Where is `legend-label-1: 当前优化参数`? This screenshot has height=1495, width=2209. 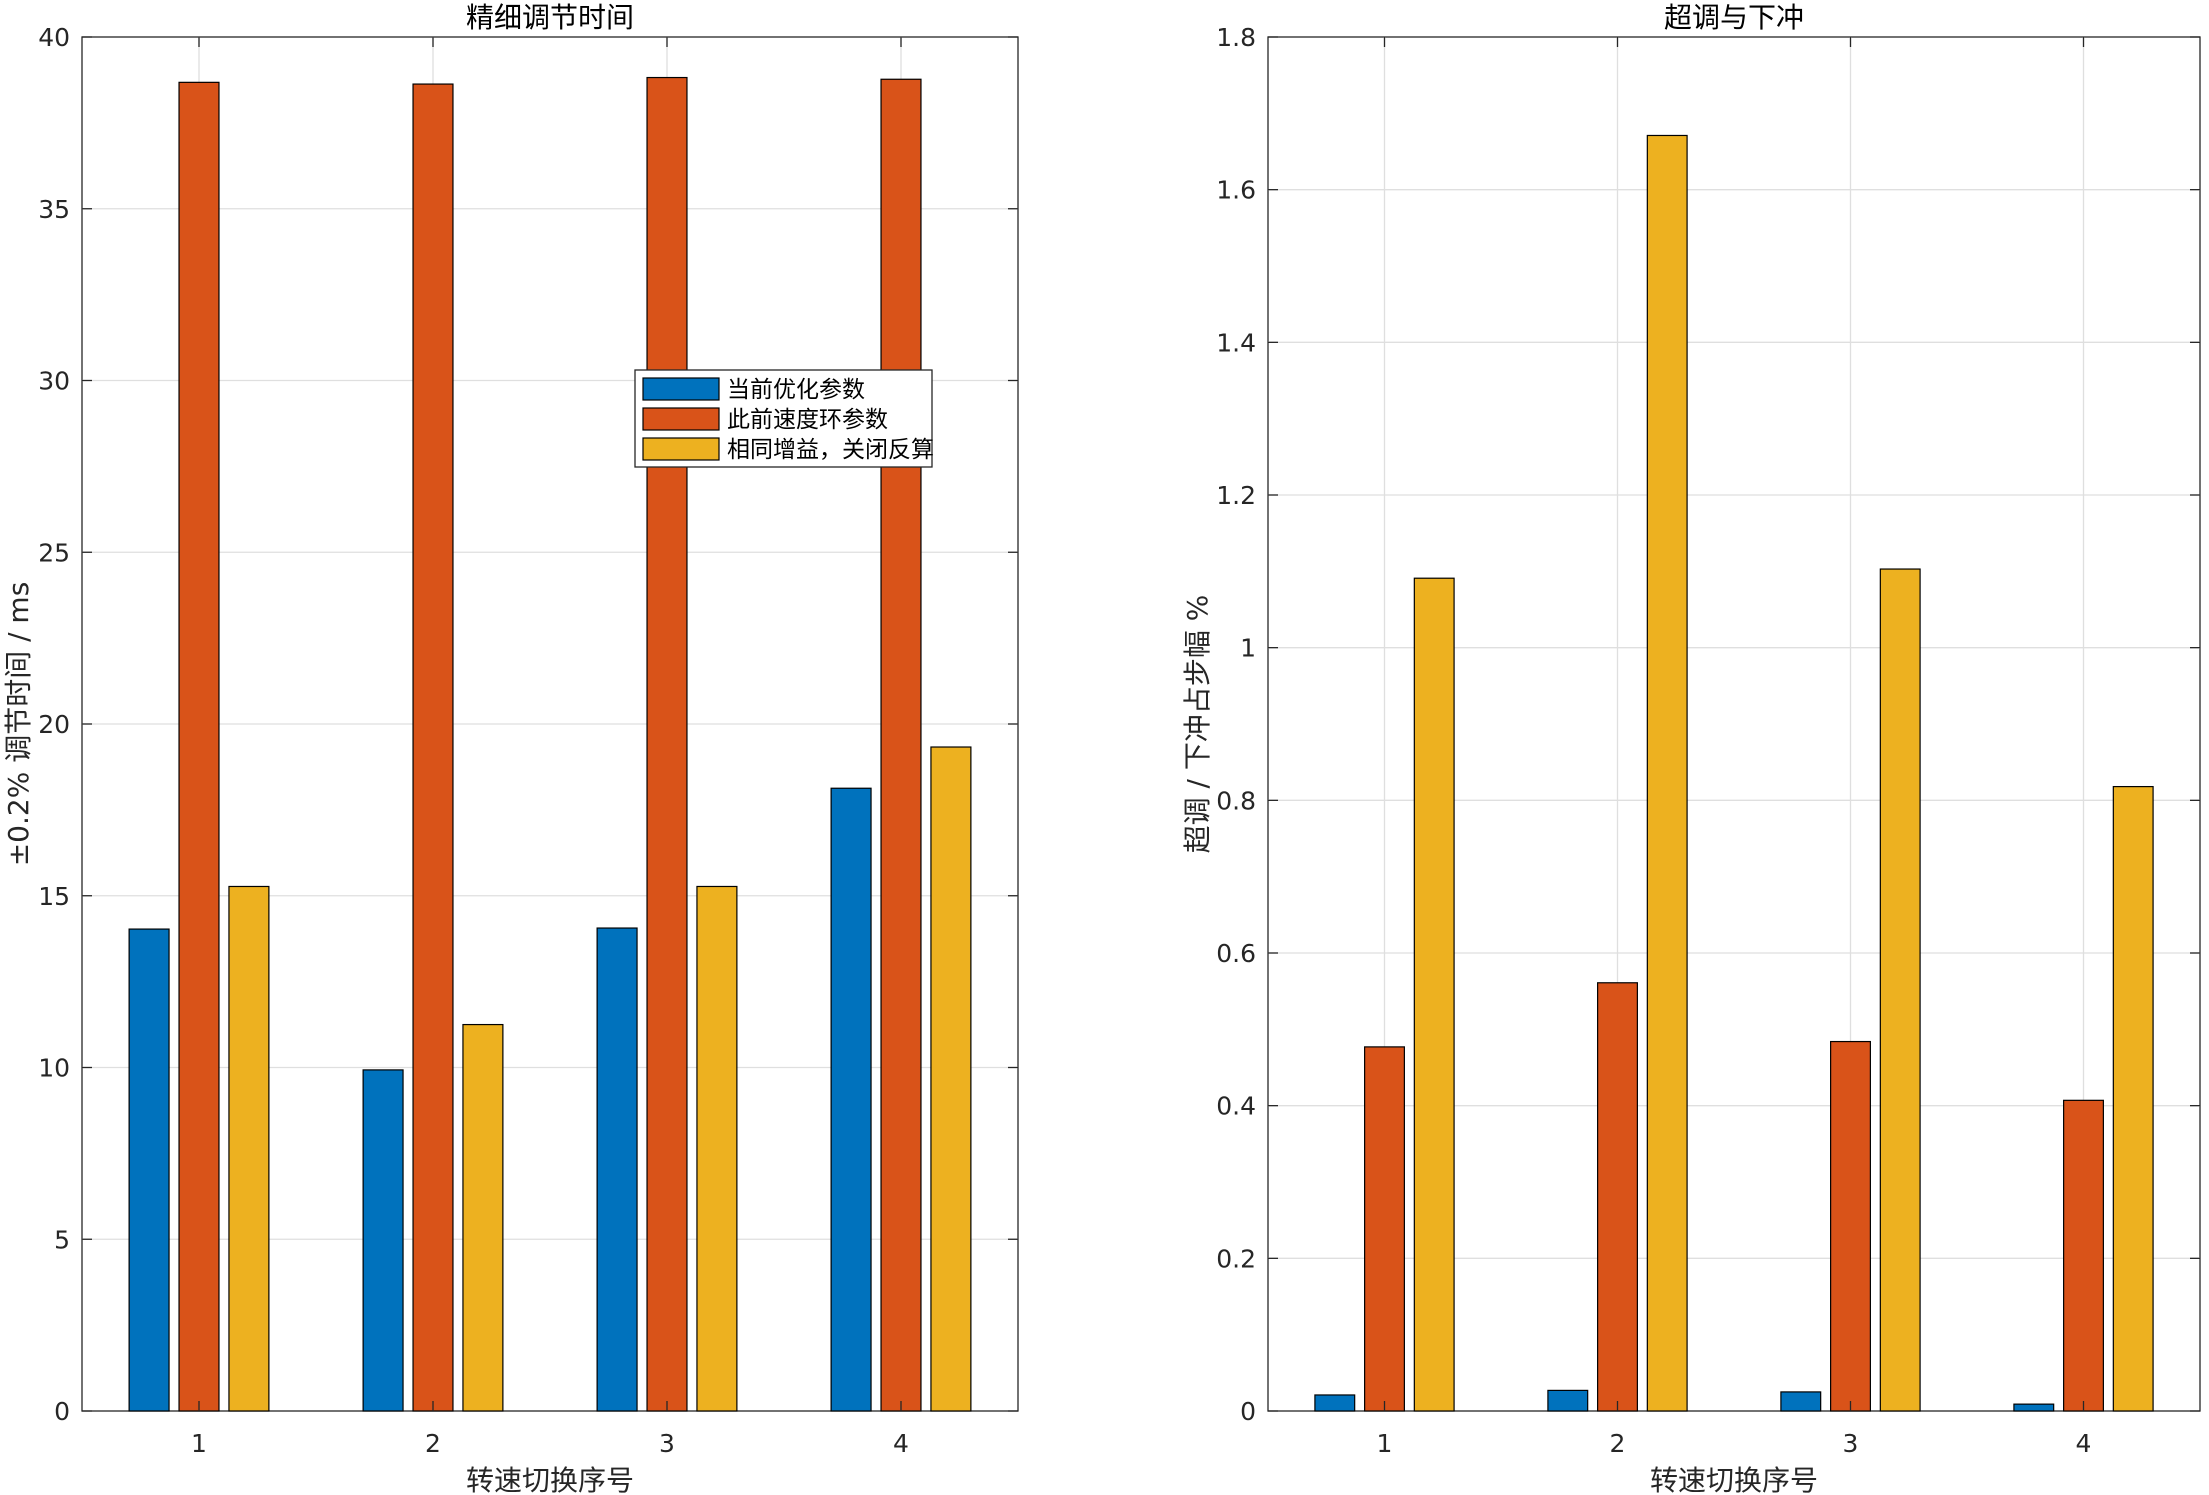
legend-label-1: 当前优化参数 is located at coordinates (796, 390).